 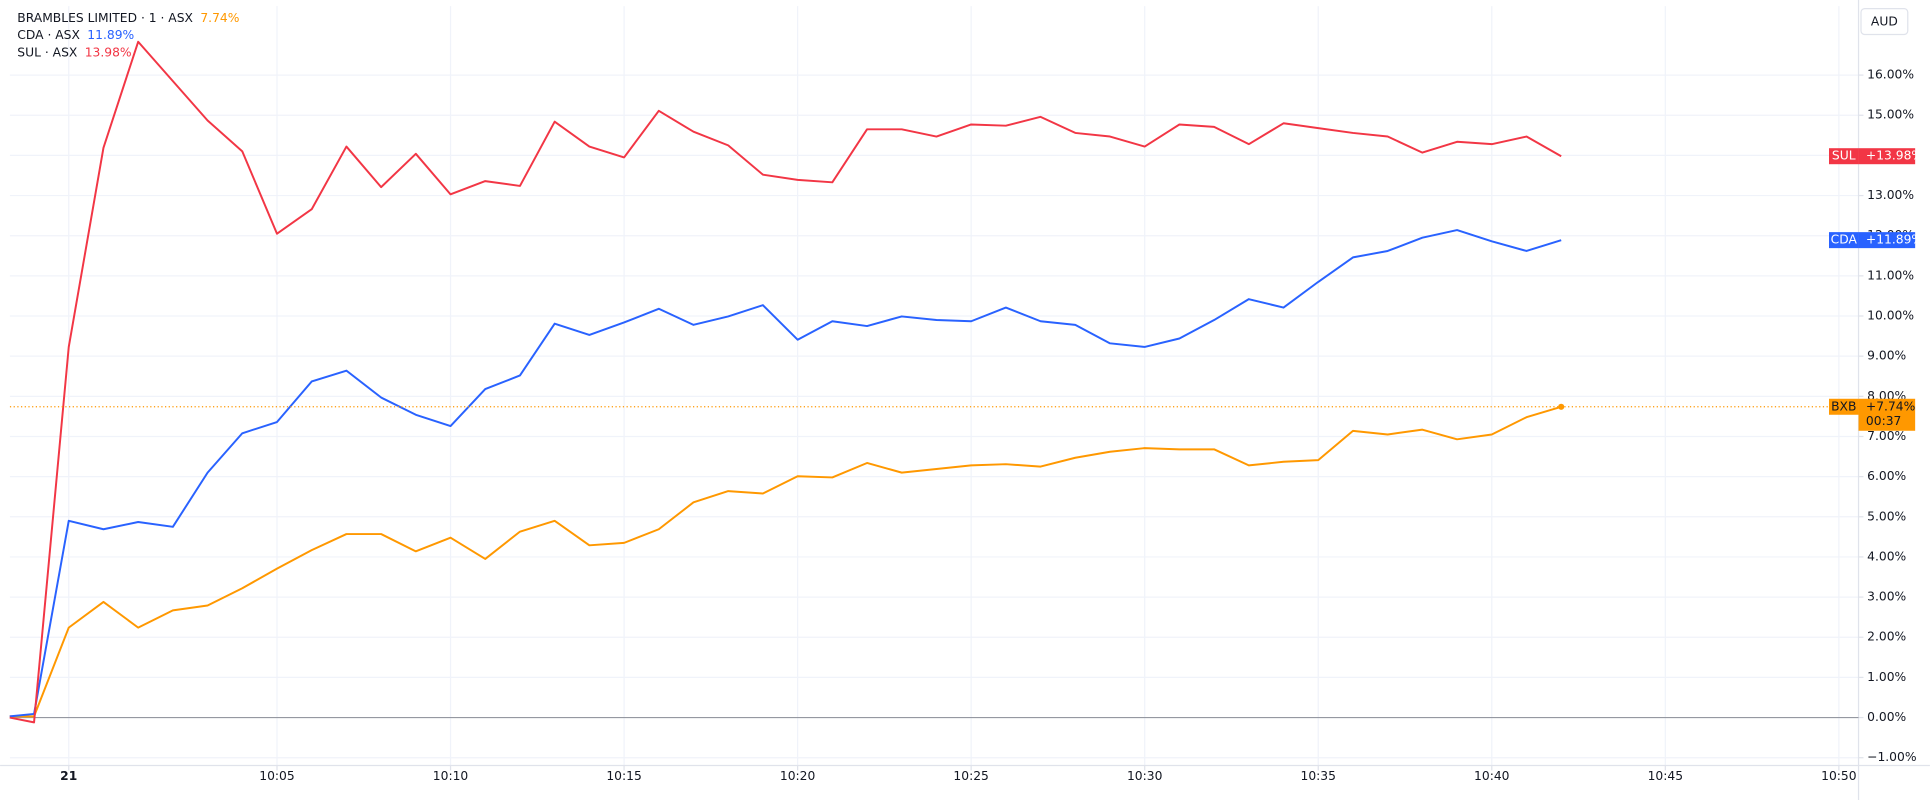 I want to click on x-tick-label: 10:40, so click(x=1491, y=776).